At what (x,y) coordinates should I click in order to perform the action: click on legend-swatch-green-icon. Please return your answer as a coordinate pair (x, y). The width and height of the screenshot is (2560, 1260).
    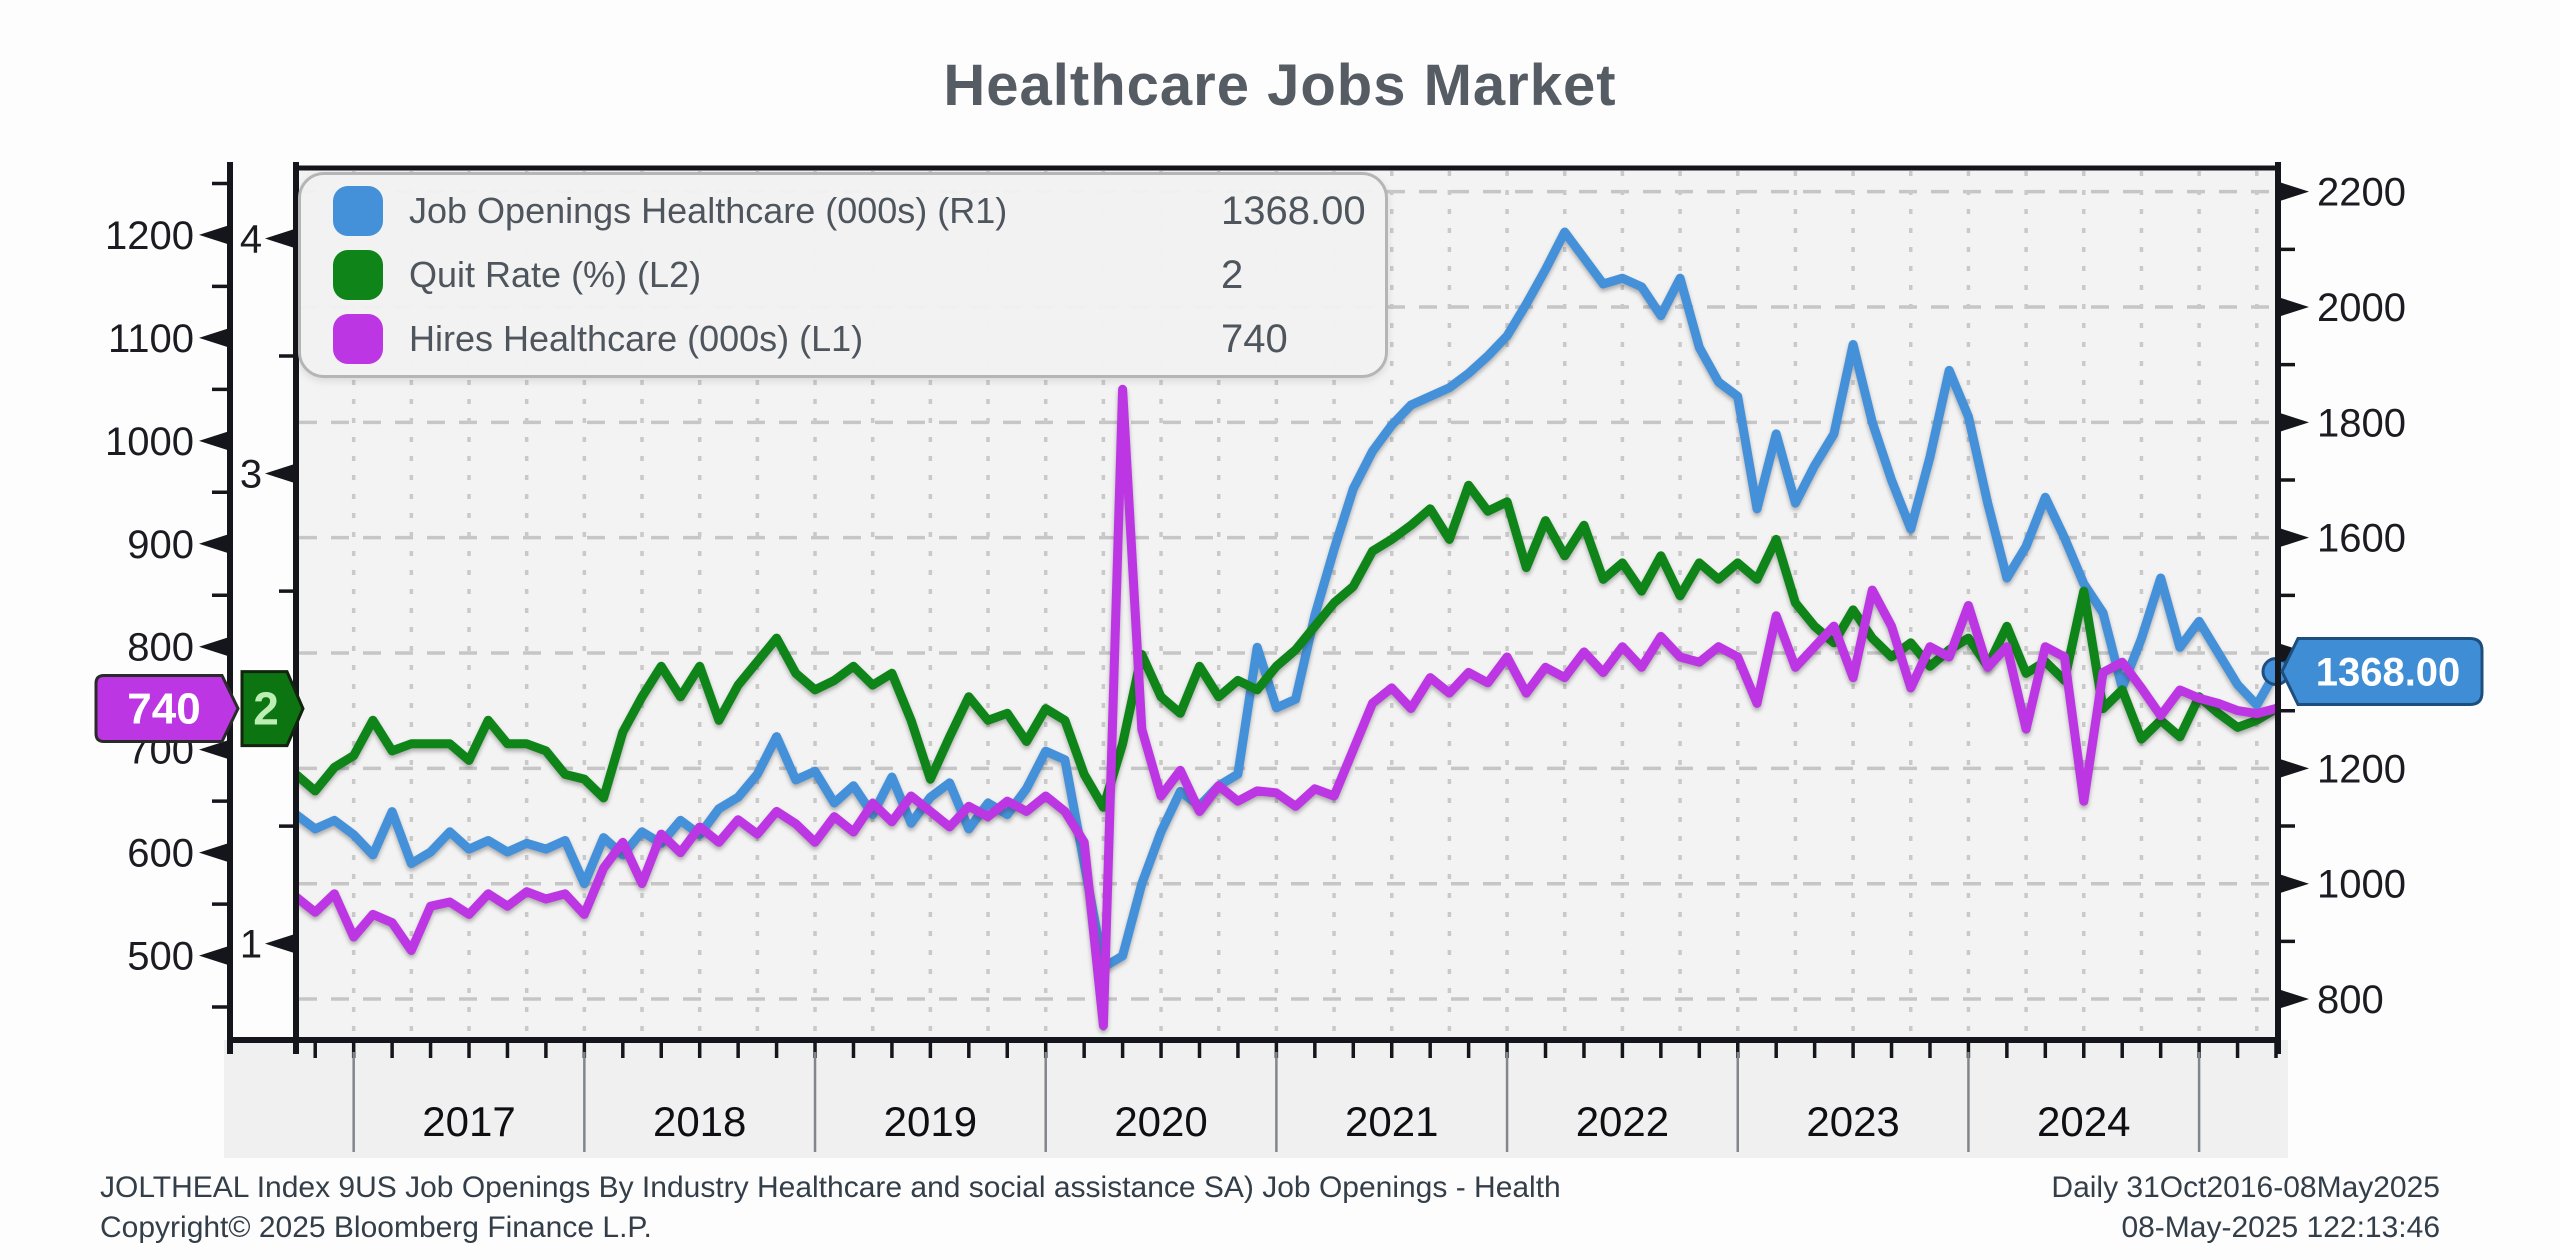
    Looking at the image, I should click on (358, 275).